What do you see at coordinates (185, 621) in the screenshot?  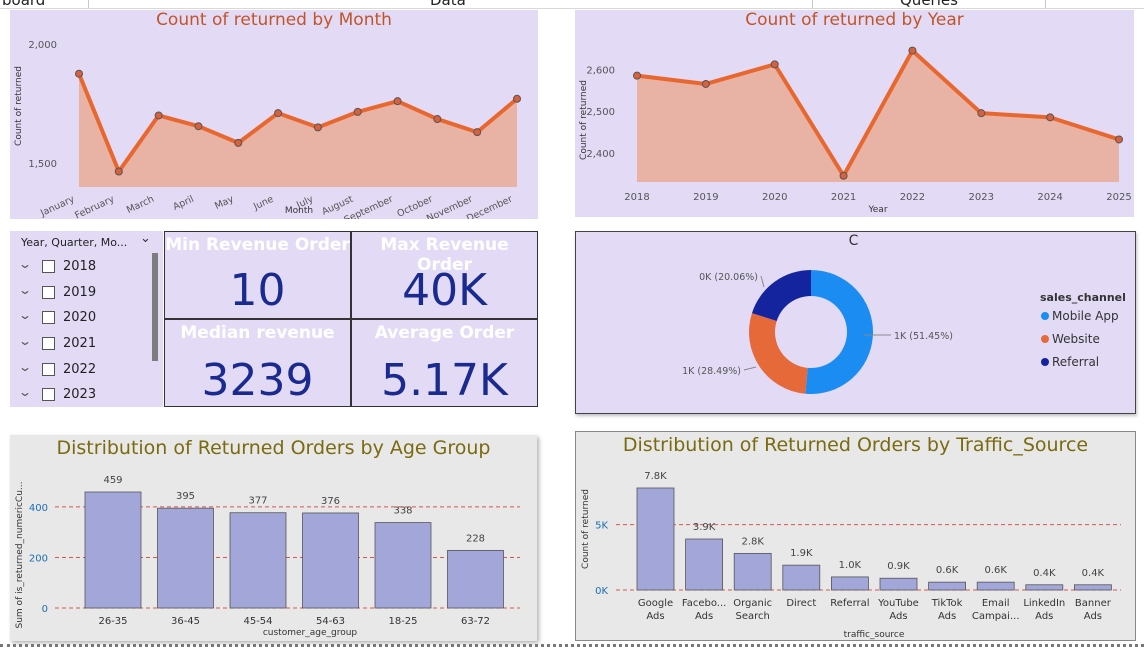 I see `x-tick-label: 36-45` at bounding box center [185, 621].